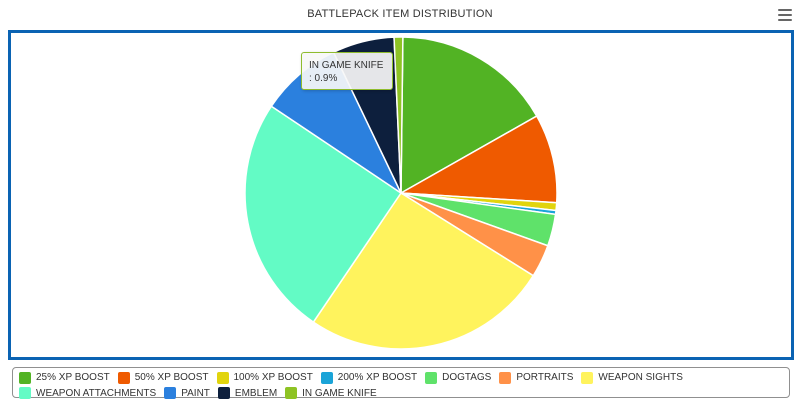 The image size is (800, 404). What do you see at coordinates (478, 159) in the screenshot?
I see `pie-slice-50-xp-boost` at bounding box center [478, 159].